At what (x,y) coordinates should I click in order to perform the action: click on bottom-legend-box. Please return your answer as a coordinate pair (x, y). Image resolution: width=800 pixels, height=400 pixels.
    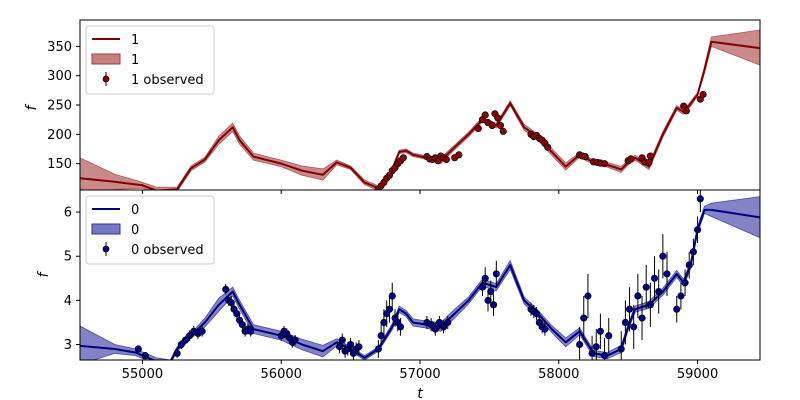
    Looking at the image, I should click on (150, 230).